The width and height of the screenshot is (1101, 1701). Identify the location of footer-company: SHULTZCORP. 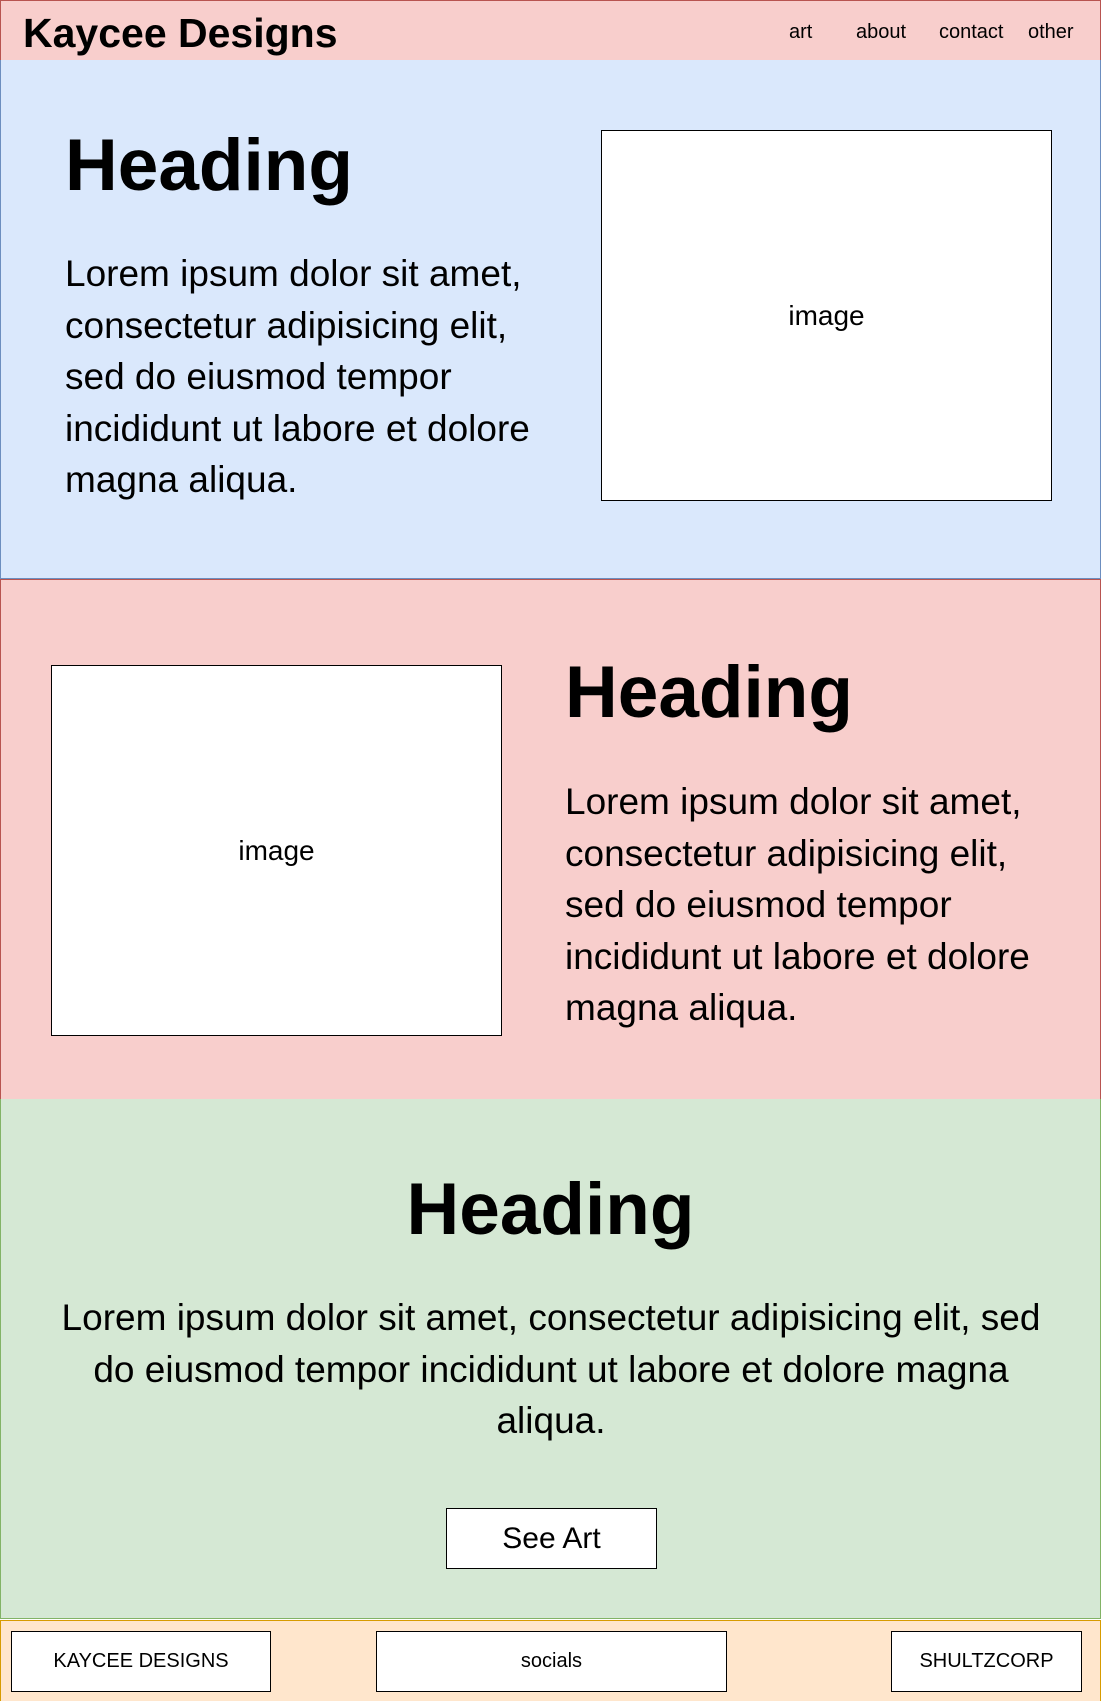
(986, 1661).